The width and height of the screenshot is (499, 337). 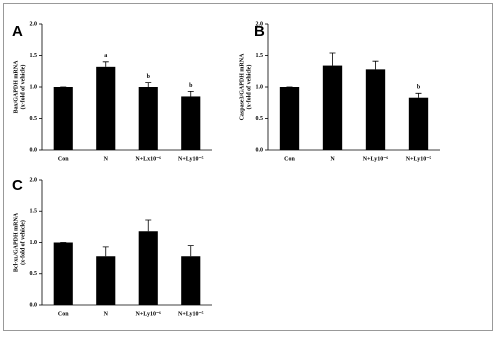 What do you see at coordinates (17, 185) in the screenshot?
I see `panel-label: C` at bounding box center [17, 185].